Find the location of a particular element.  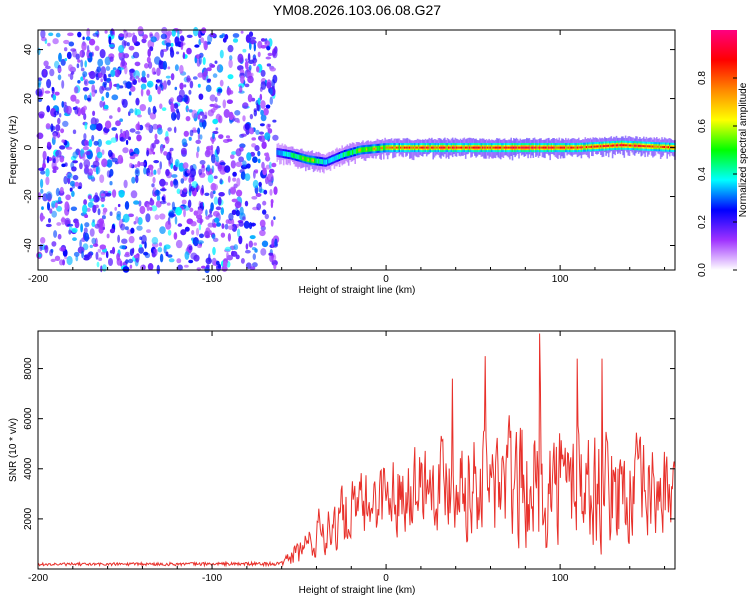

colorbar-tick-label: 0.2 is located at coordinates (702, 222).